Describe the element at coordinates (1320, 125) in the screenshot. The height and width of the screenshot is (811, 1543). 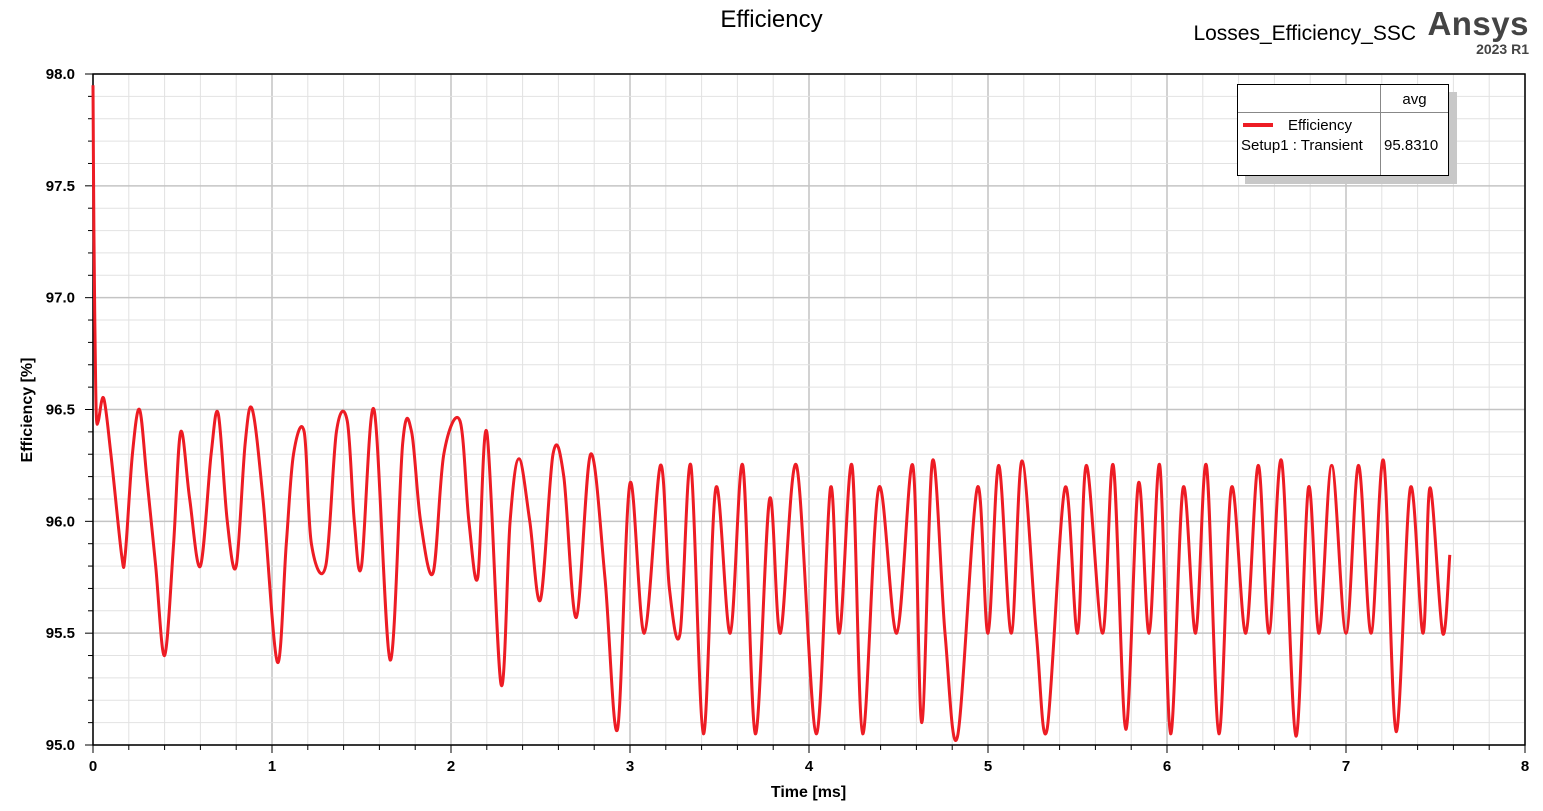
I see `legend-series-name: Efficiency` at that location.